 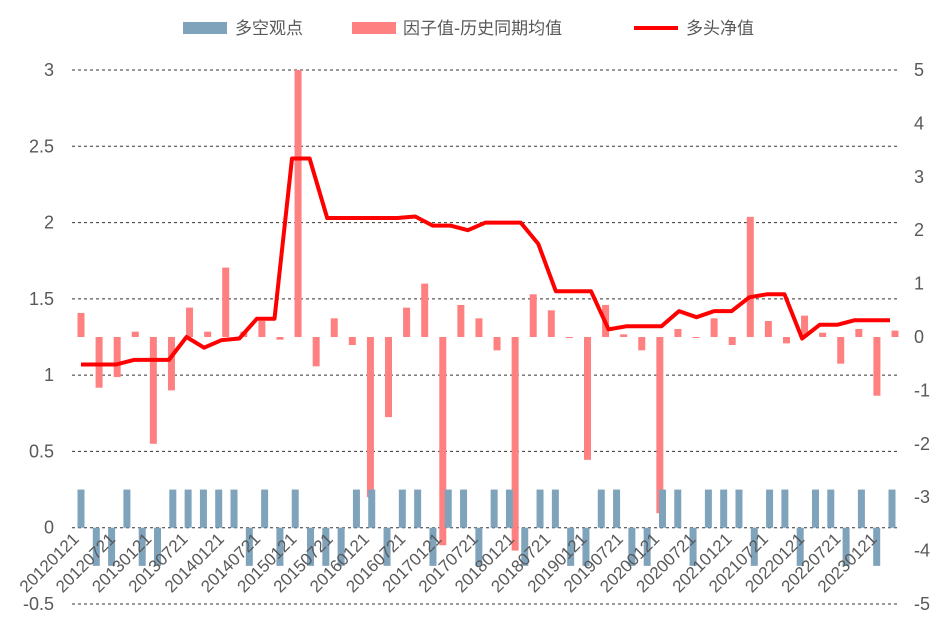 What do you see at coordinates (486, 527) in the screenshot?
I see `long-short-bars` at bounding box center [486, 527].